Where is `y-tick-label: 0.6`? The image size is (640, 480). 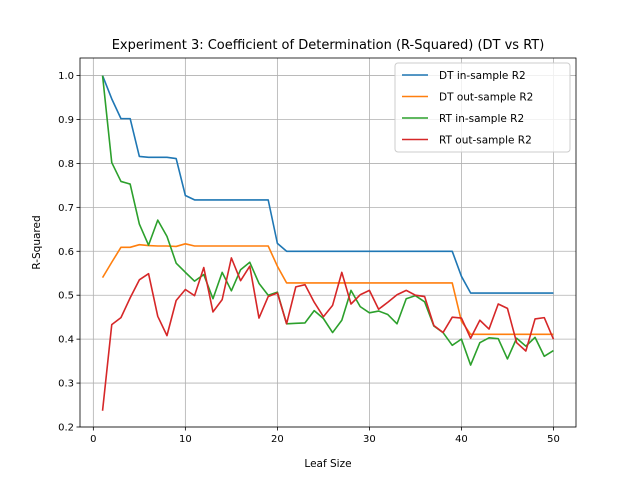 y-tick-label: 0.6 is located at coordinates (66, 252).